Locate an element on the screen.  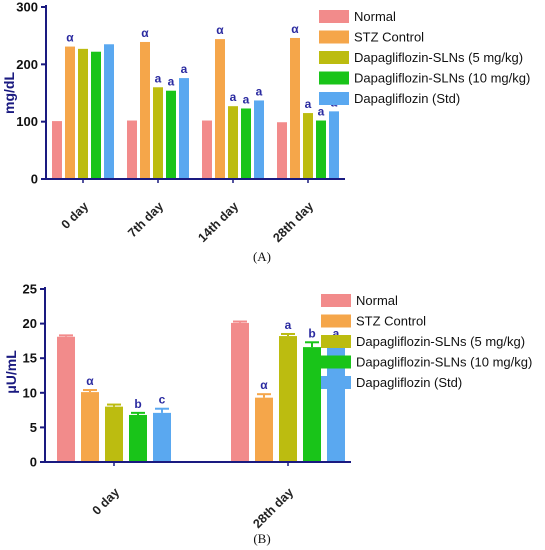
significance-label: c is located at coordinates (162, 400).